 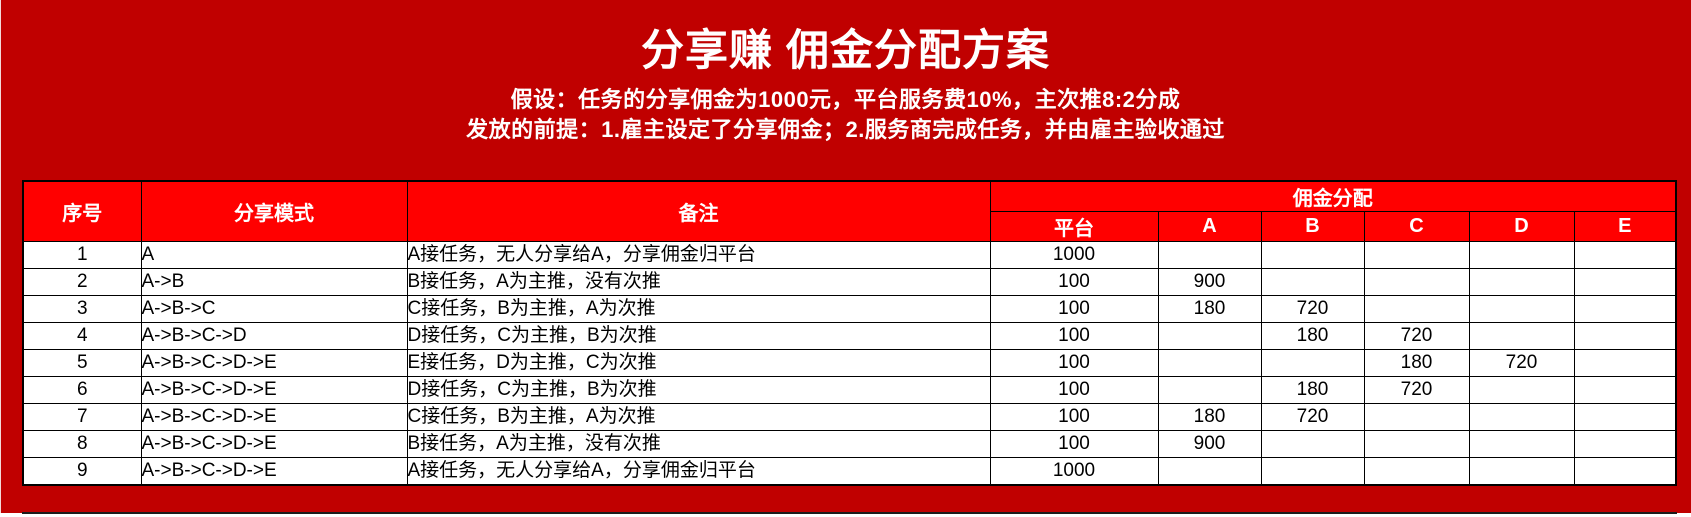 What do you see at coordinates (1521, 226) in the screenshot?
I see `col-header-d: D` at bounding box center [1521, 226].